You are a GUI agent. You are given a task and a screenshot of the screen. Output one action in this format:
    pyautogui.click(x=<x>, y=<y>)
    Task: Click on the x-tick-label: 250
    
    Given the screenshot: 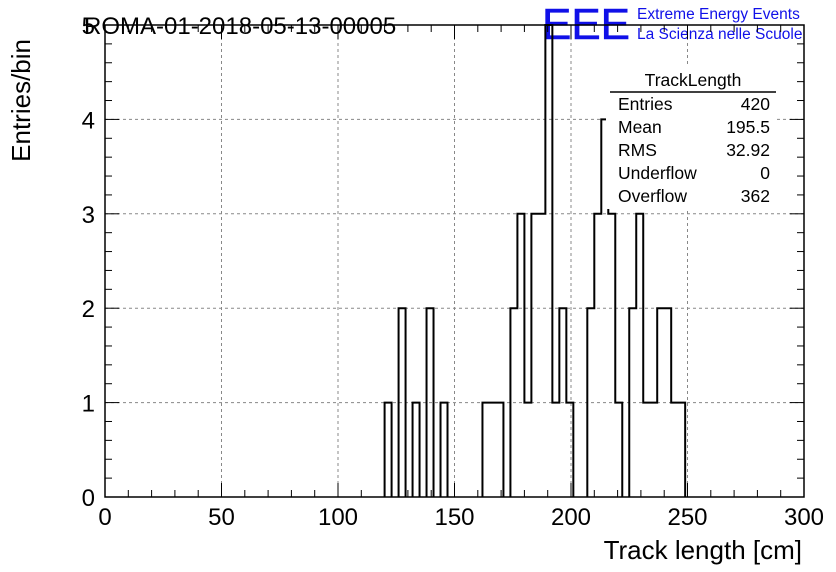 What is the action you would take?
    pyautogui.click(x=687, y=517)
    